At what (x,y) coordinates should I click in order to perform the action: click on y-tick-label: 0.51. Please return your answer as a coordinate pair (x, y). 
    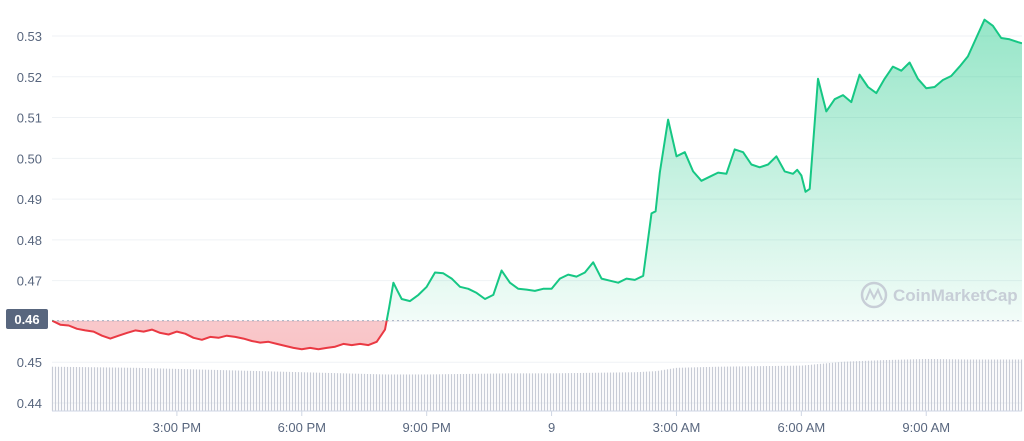
    Looking at the image, I should click on (29, 118).